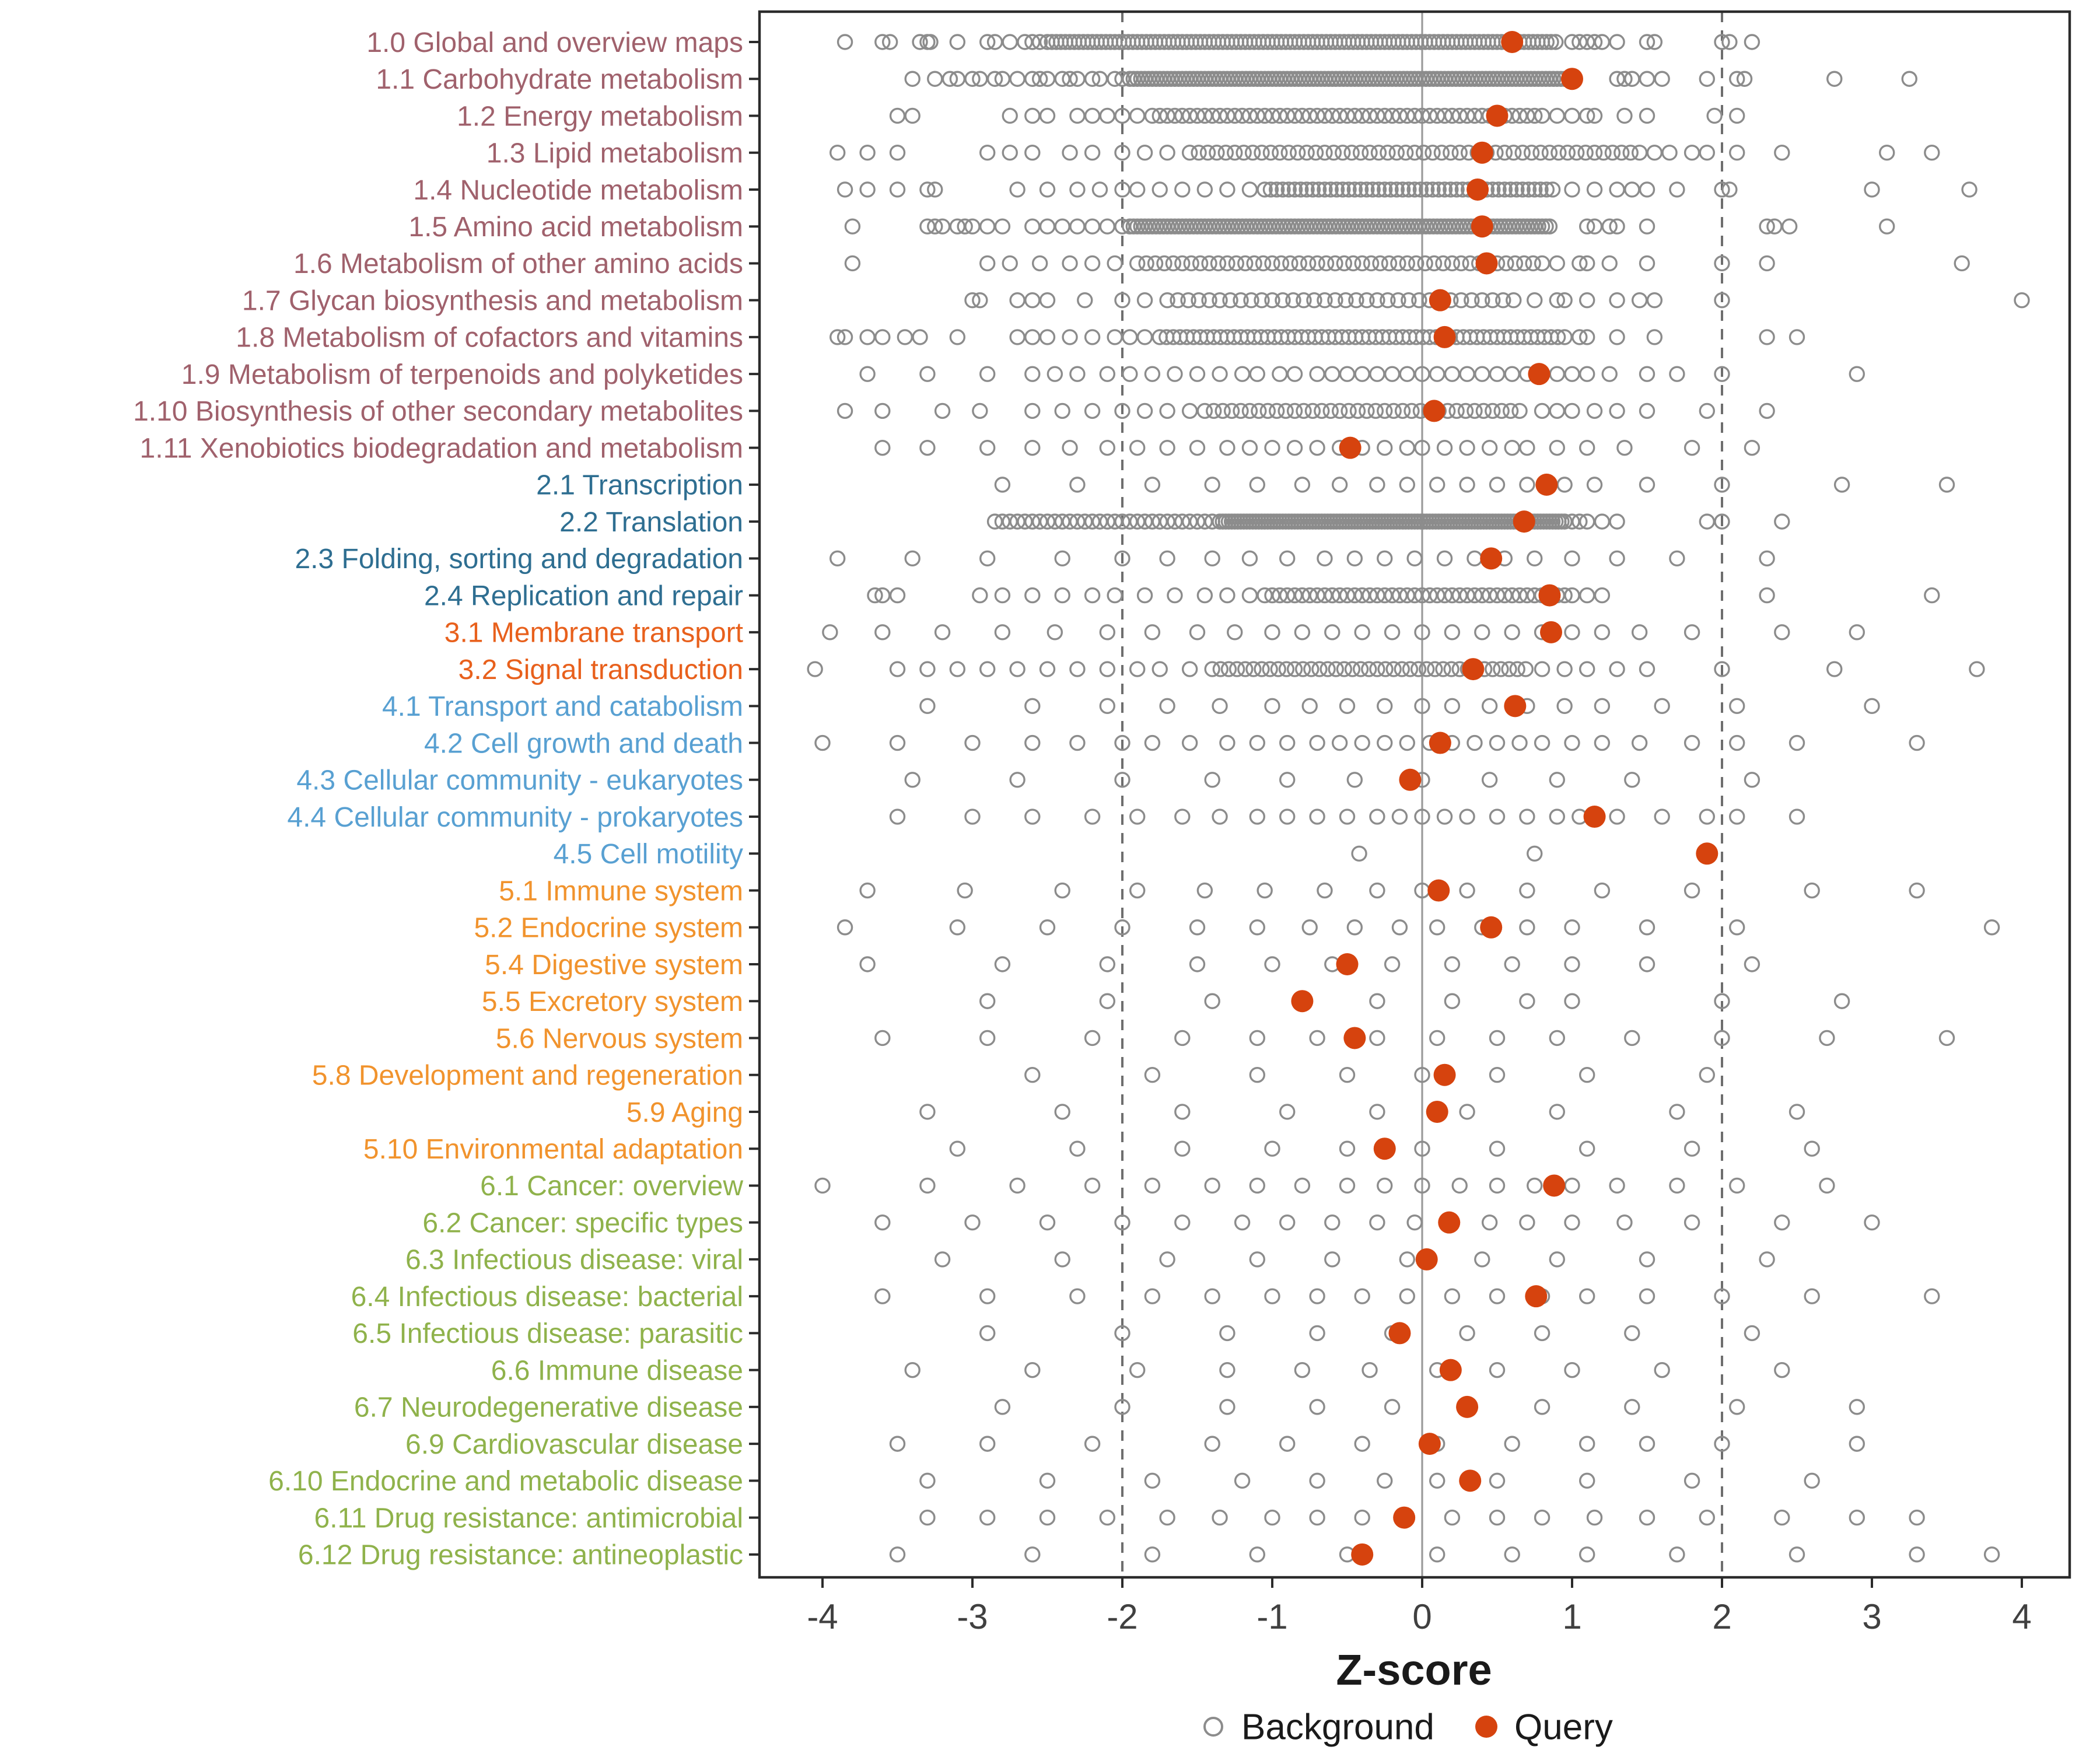  Describe the element at coordinates (601, 669) in the screenshot. I see `category-label: 3.2 Signal transduction` at that location.